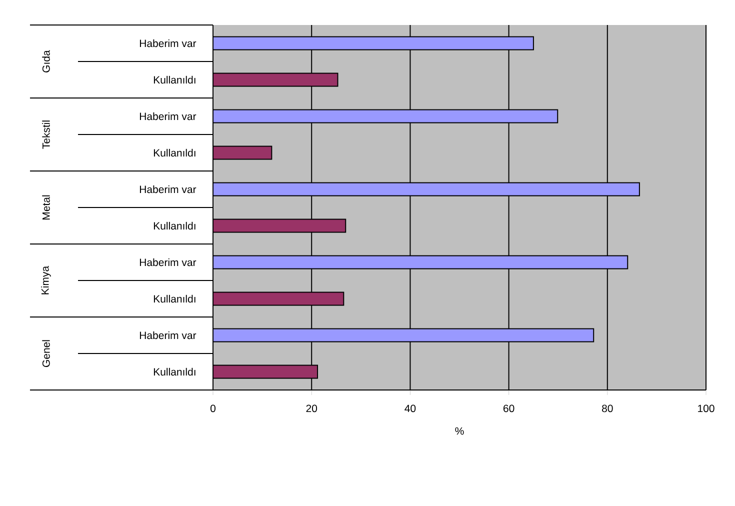  What do you see at coordinates (46, 280) in the screenshot?
I see `text: Kimya` at bounding box center [46, 280].